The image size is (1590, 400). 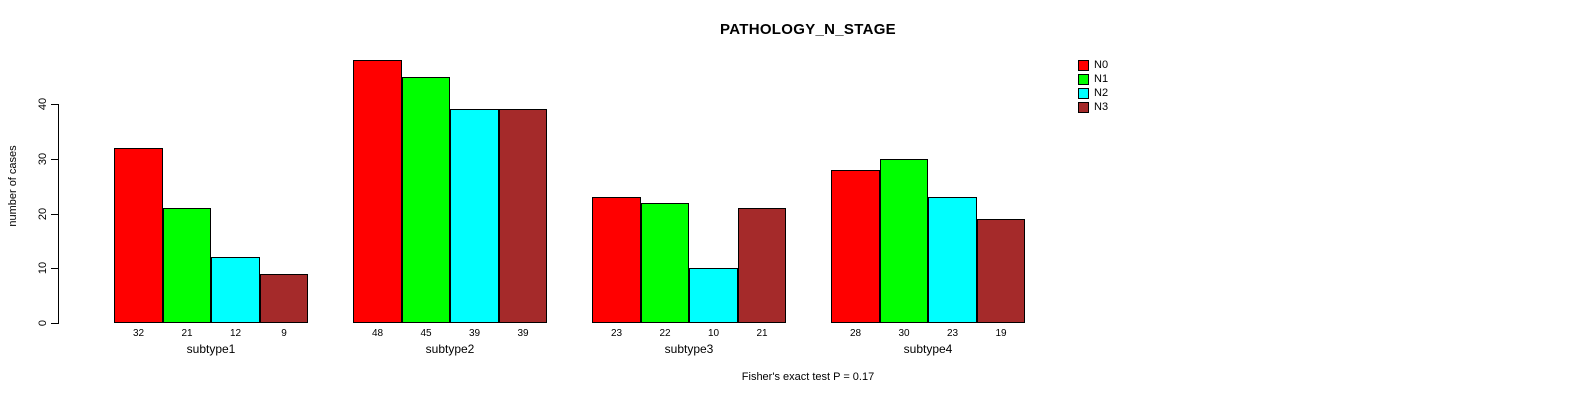 I want to click on bar-n2-subtype4, so click(x=952, y=260).